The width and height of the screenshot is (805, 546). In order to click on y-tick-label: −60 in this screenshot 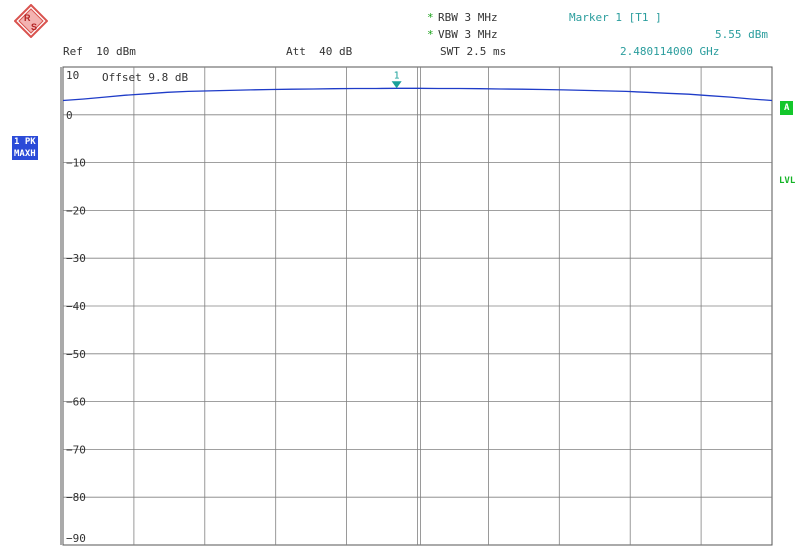, I will do `click(76, 402)`.